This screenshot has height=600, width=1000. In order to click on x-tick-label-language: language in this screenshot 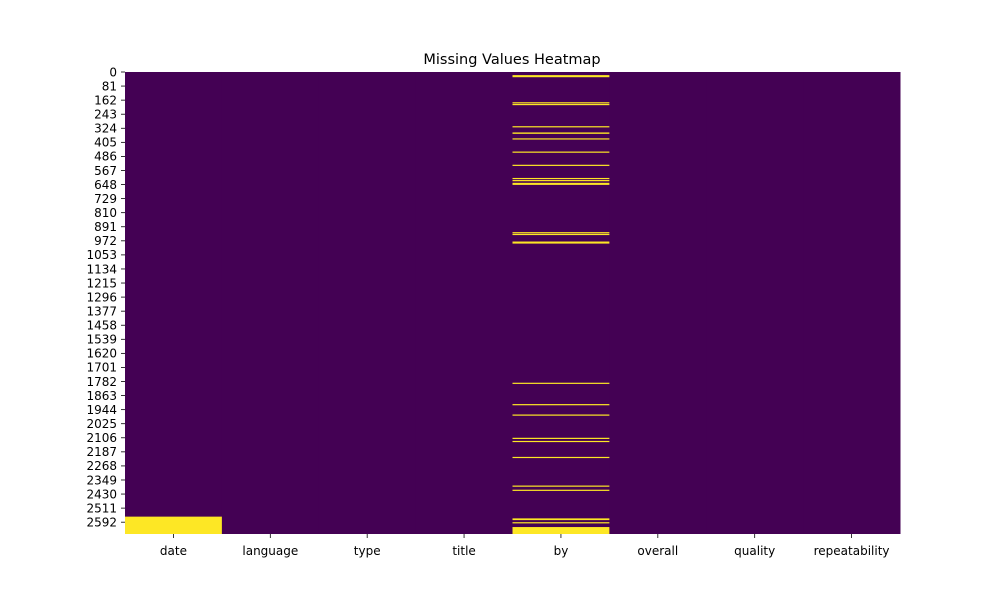, I will do `click(270, 551)`.